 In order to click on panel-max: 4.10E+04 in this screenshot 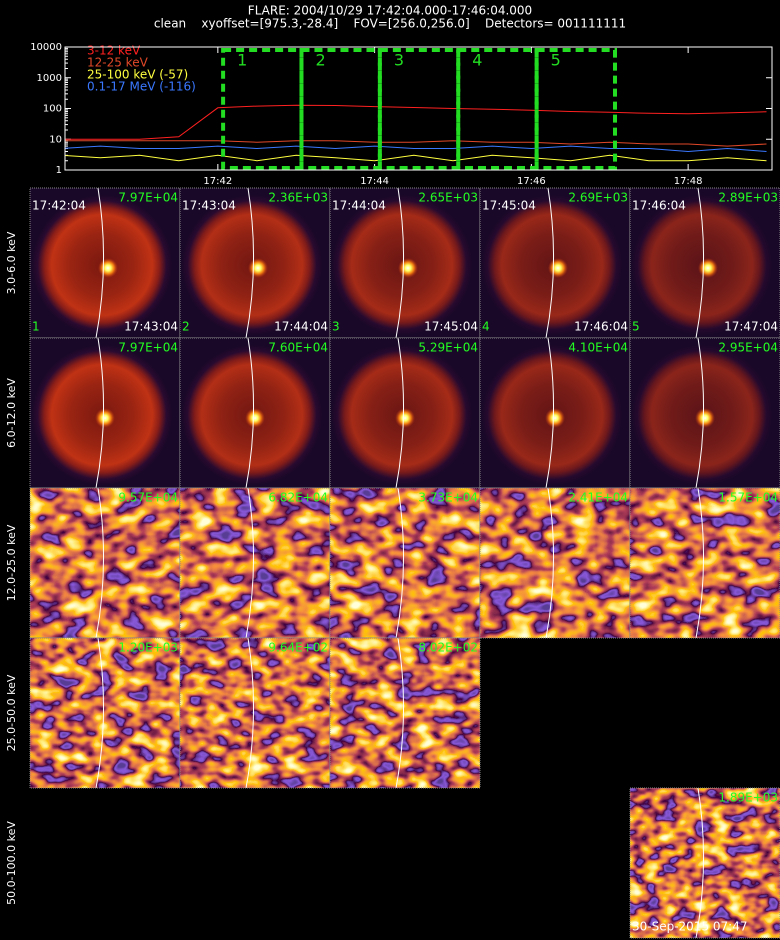, I will do `click(598, 348)`.